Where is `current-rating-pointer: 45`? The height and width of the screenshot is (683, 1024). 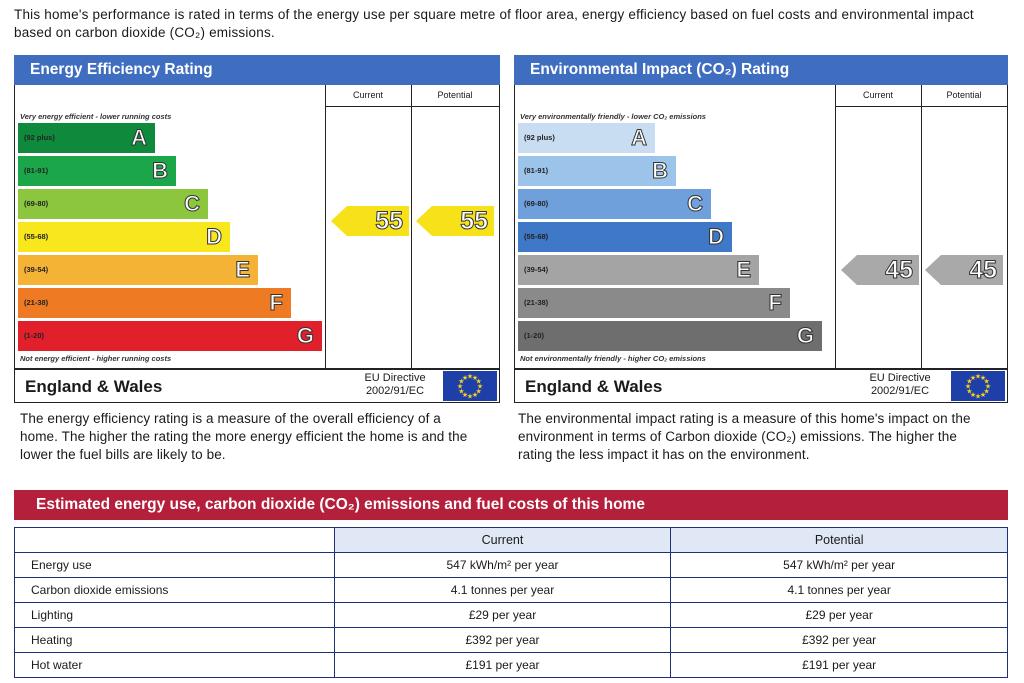
current-rating-pointer: 45 is located at coordinates (880, 270).